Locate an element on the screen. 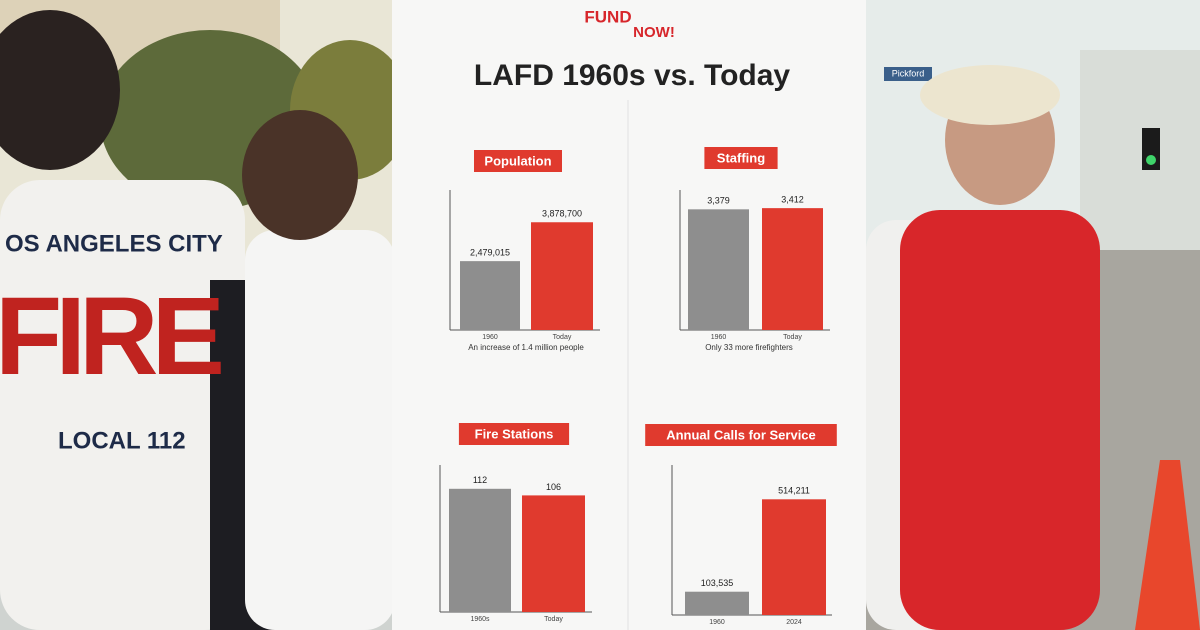 Image resolution: width=1200 pixels, height=630 pixels. value-label: 103,535 is located at coordinates (717, 583).